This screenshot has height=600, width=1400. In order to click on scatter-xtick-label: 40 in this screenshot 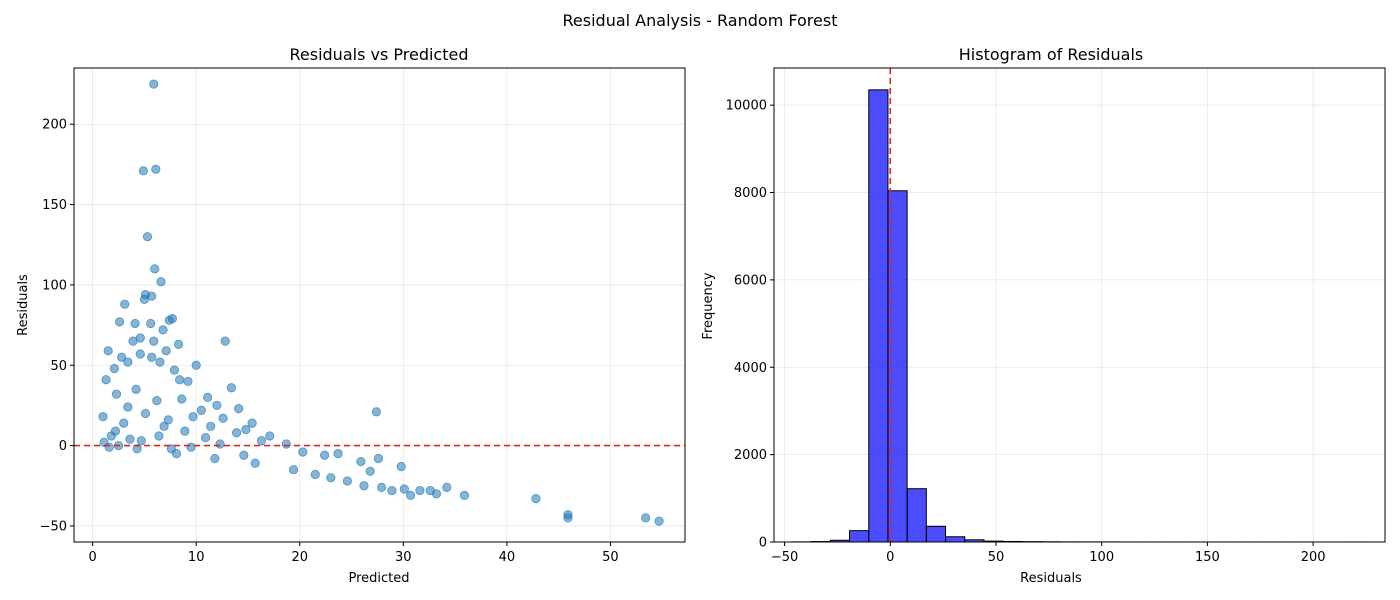, I will do `click(507, 557)`.